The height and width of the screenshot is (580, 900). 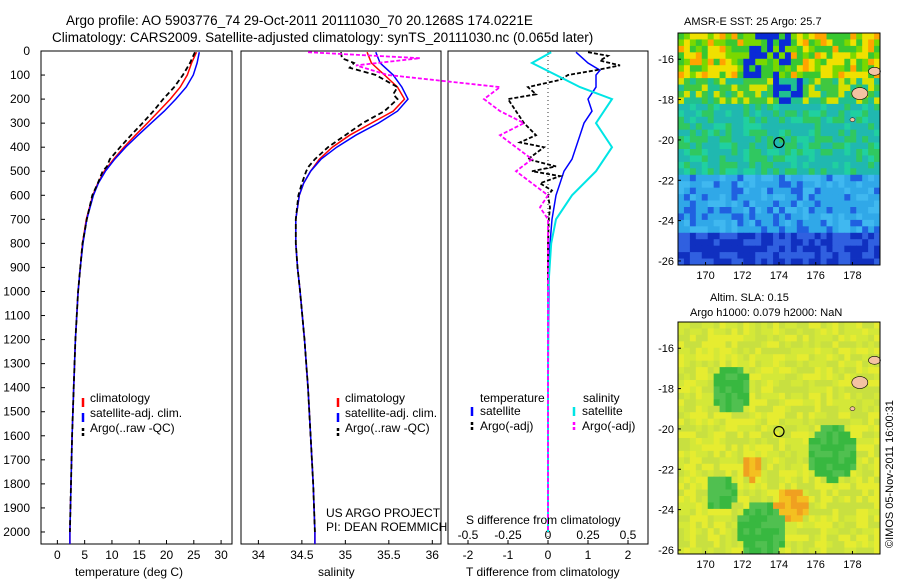 I want to click on temp-tick-label: 30, so click(x=221, y=555).